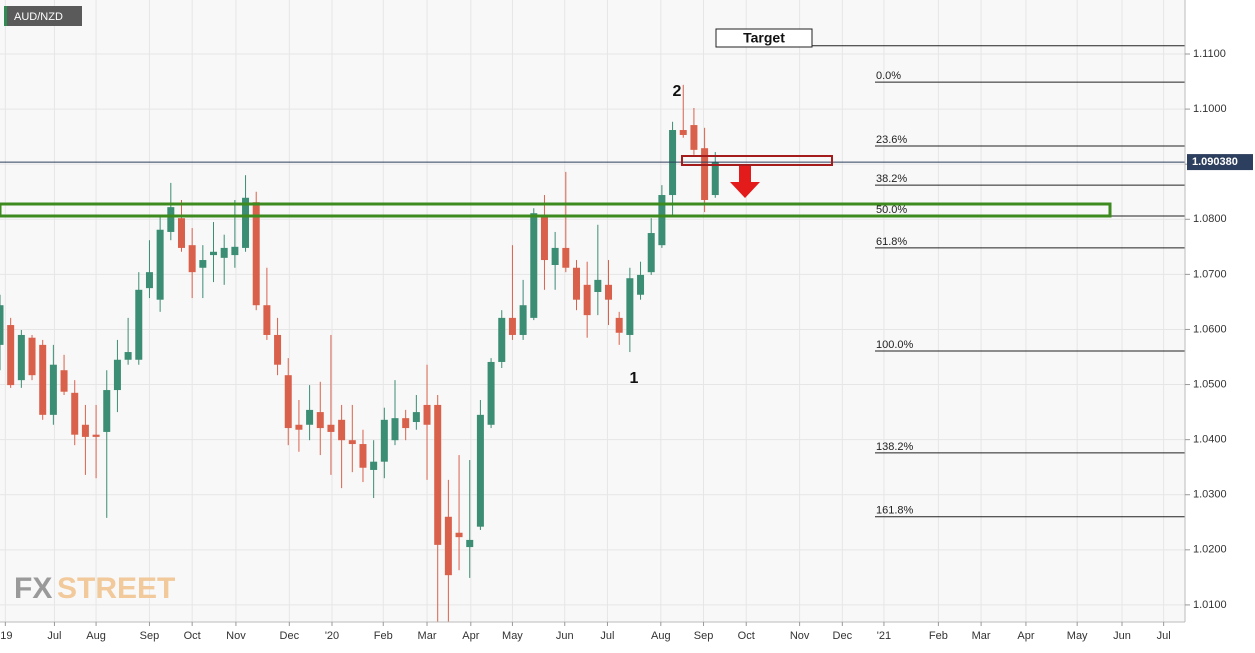 Image resolution: width=1255 pixels, height=653 pixels. I want to click on support-zone, so click(556, 210).